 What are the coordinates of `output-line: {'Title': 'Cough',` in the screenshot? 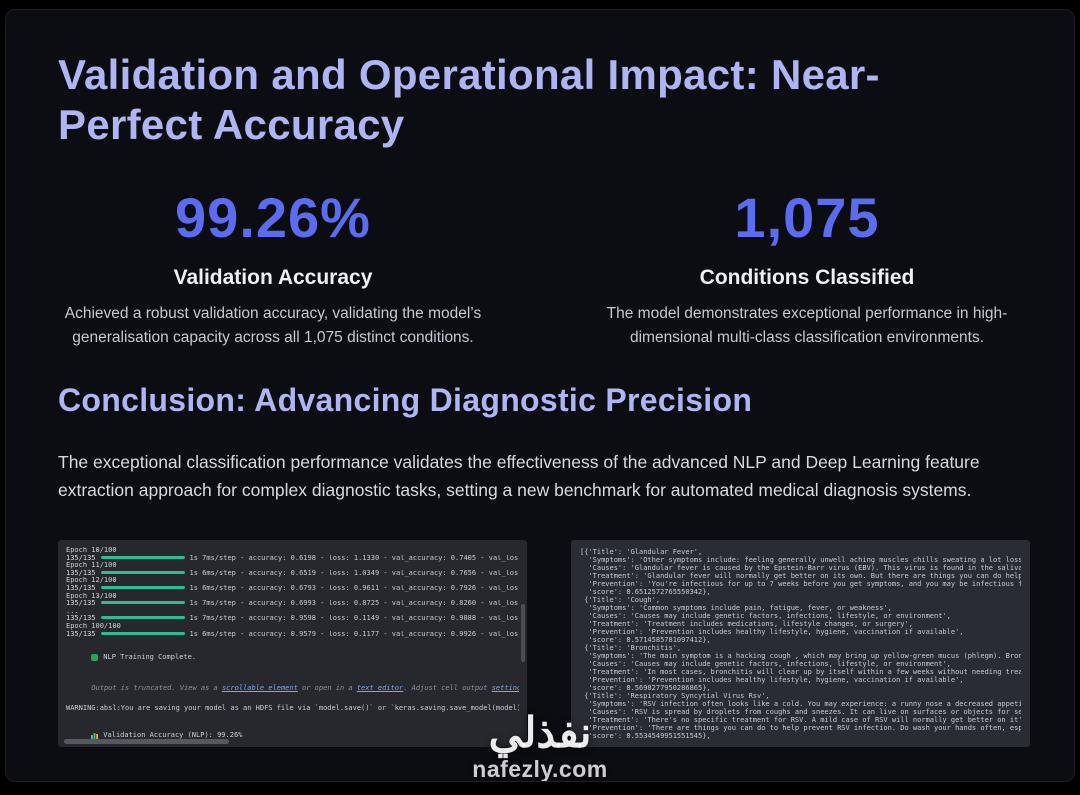 It's located at (620, 600).